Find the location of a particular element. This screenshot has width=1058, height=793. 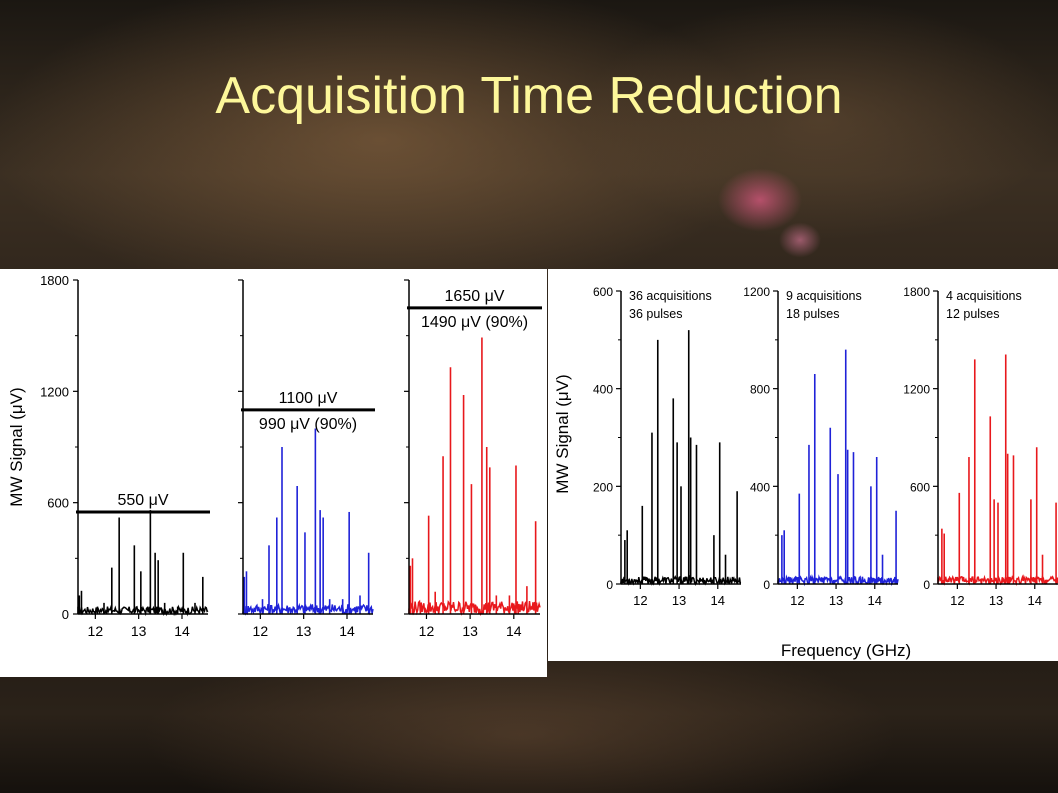

threshold-label: 550 μV is located at coordinates (142, 500).